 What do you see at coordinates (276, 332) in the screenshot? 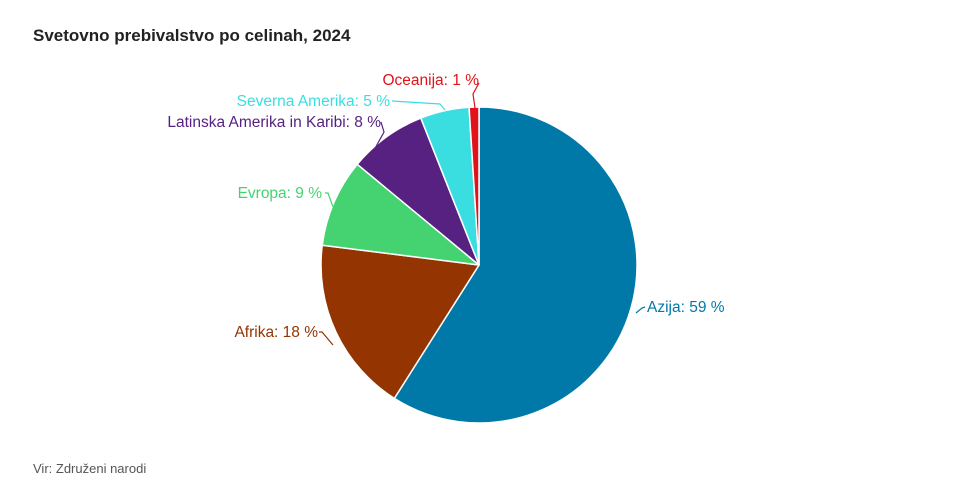
I see `slice-label: Afrika: 18 %` at bounding box center [276, 332].